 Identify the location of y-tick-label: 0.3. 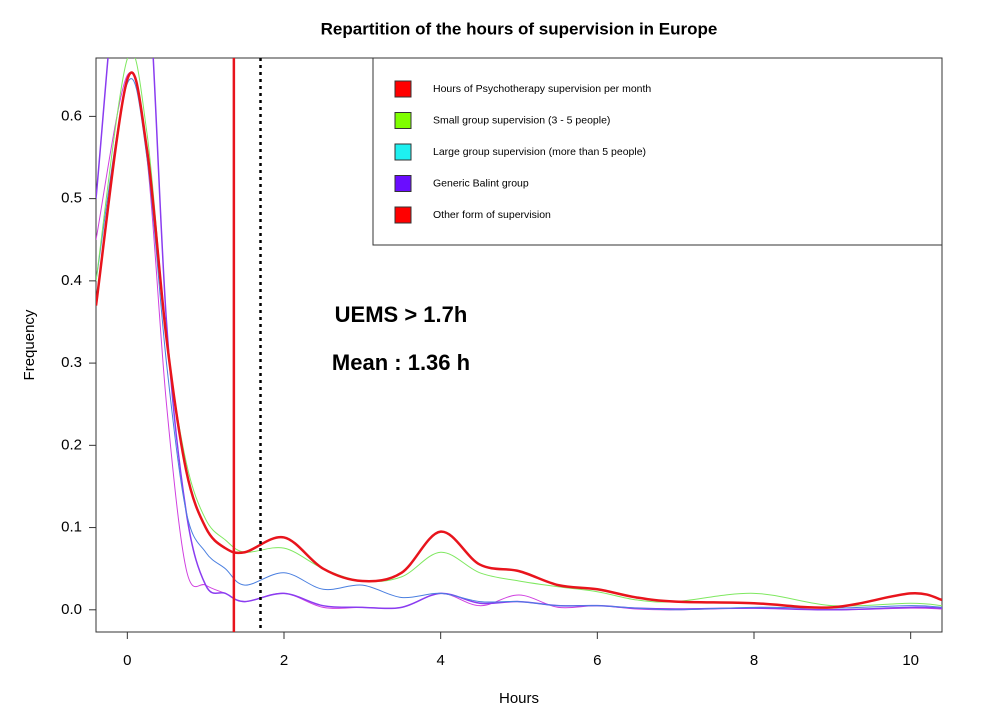
(71, 362).